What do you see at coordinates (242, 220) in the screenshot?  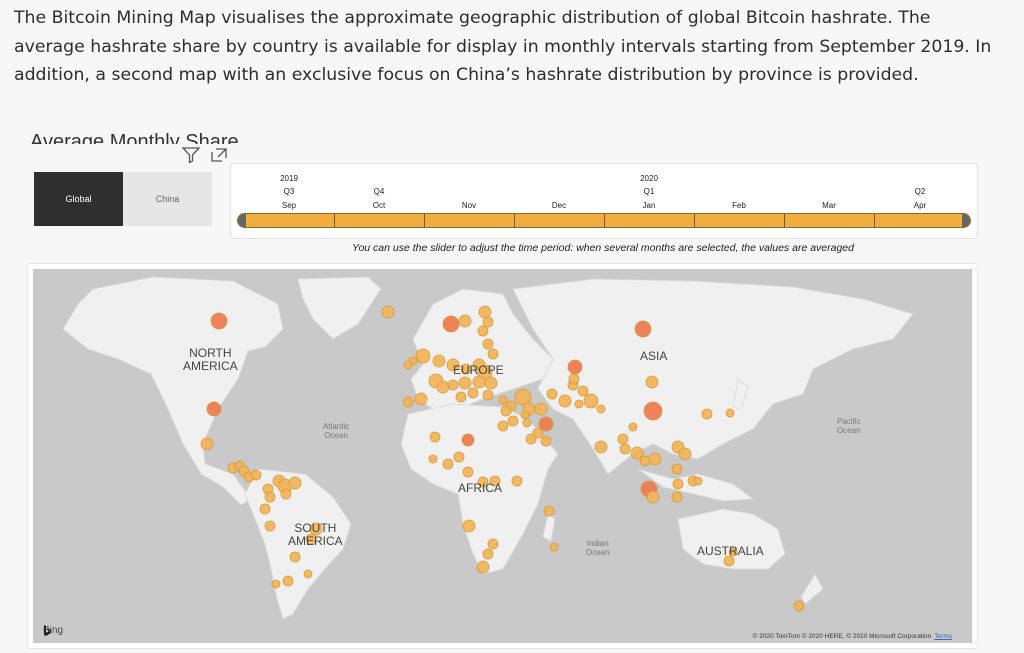 I see `timeline-start-handle` at bounding box center [242, 220].